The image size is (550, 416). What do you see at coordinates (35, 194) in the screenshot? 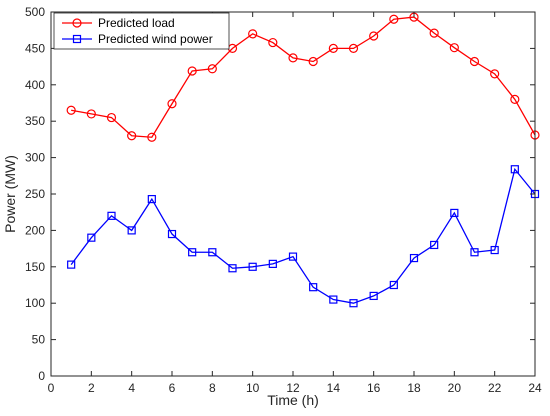
I see `y-tick-label: 250` at bounding box center [35, 194].